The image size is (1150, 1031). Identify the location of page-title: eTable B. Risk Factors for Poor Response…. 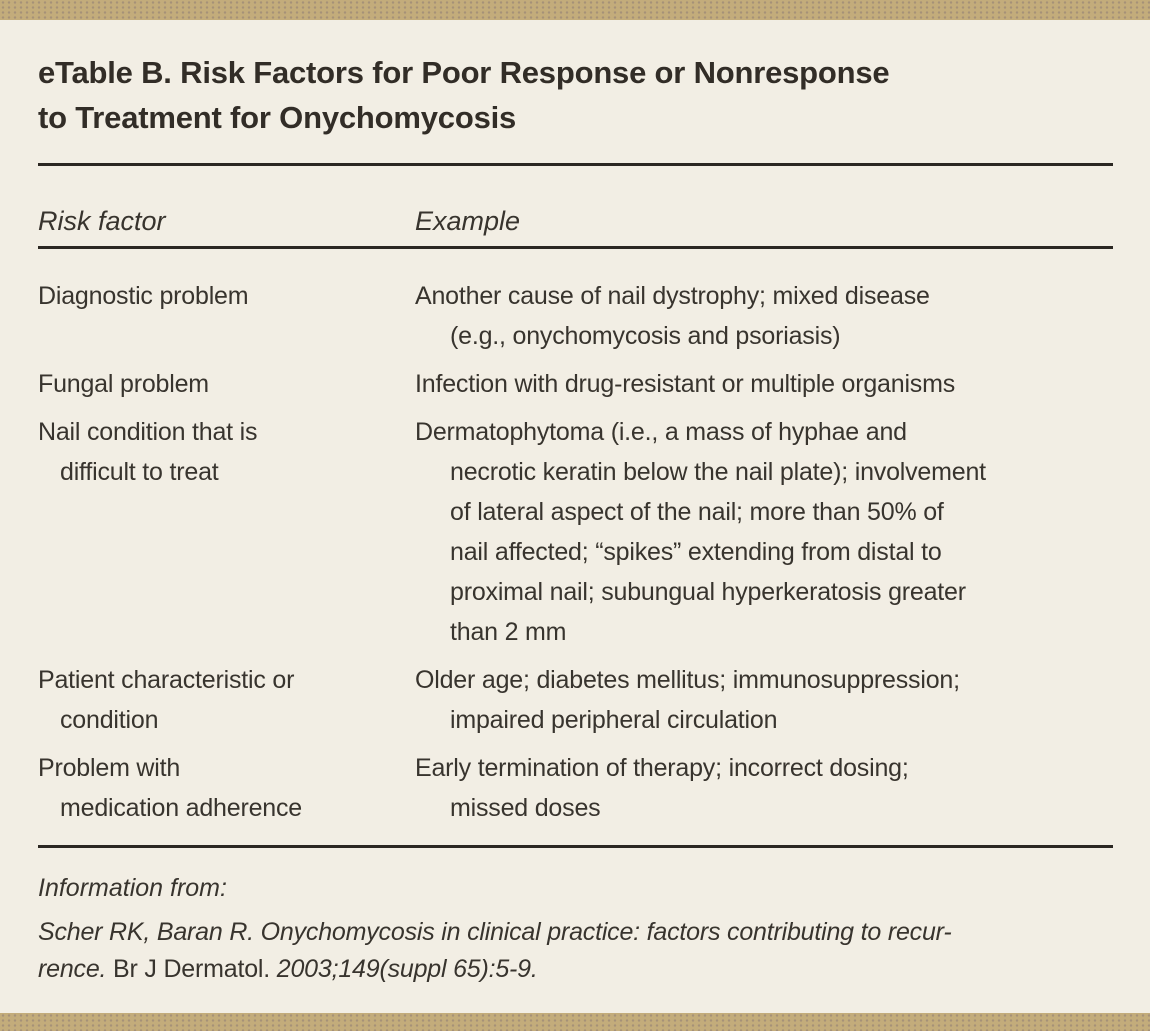
(464, 95).